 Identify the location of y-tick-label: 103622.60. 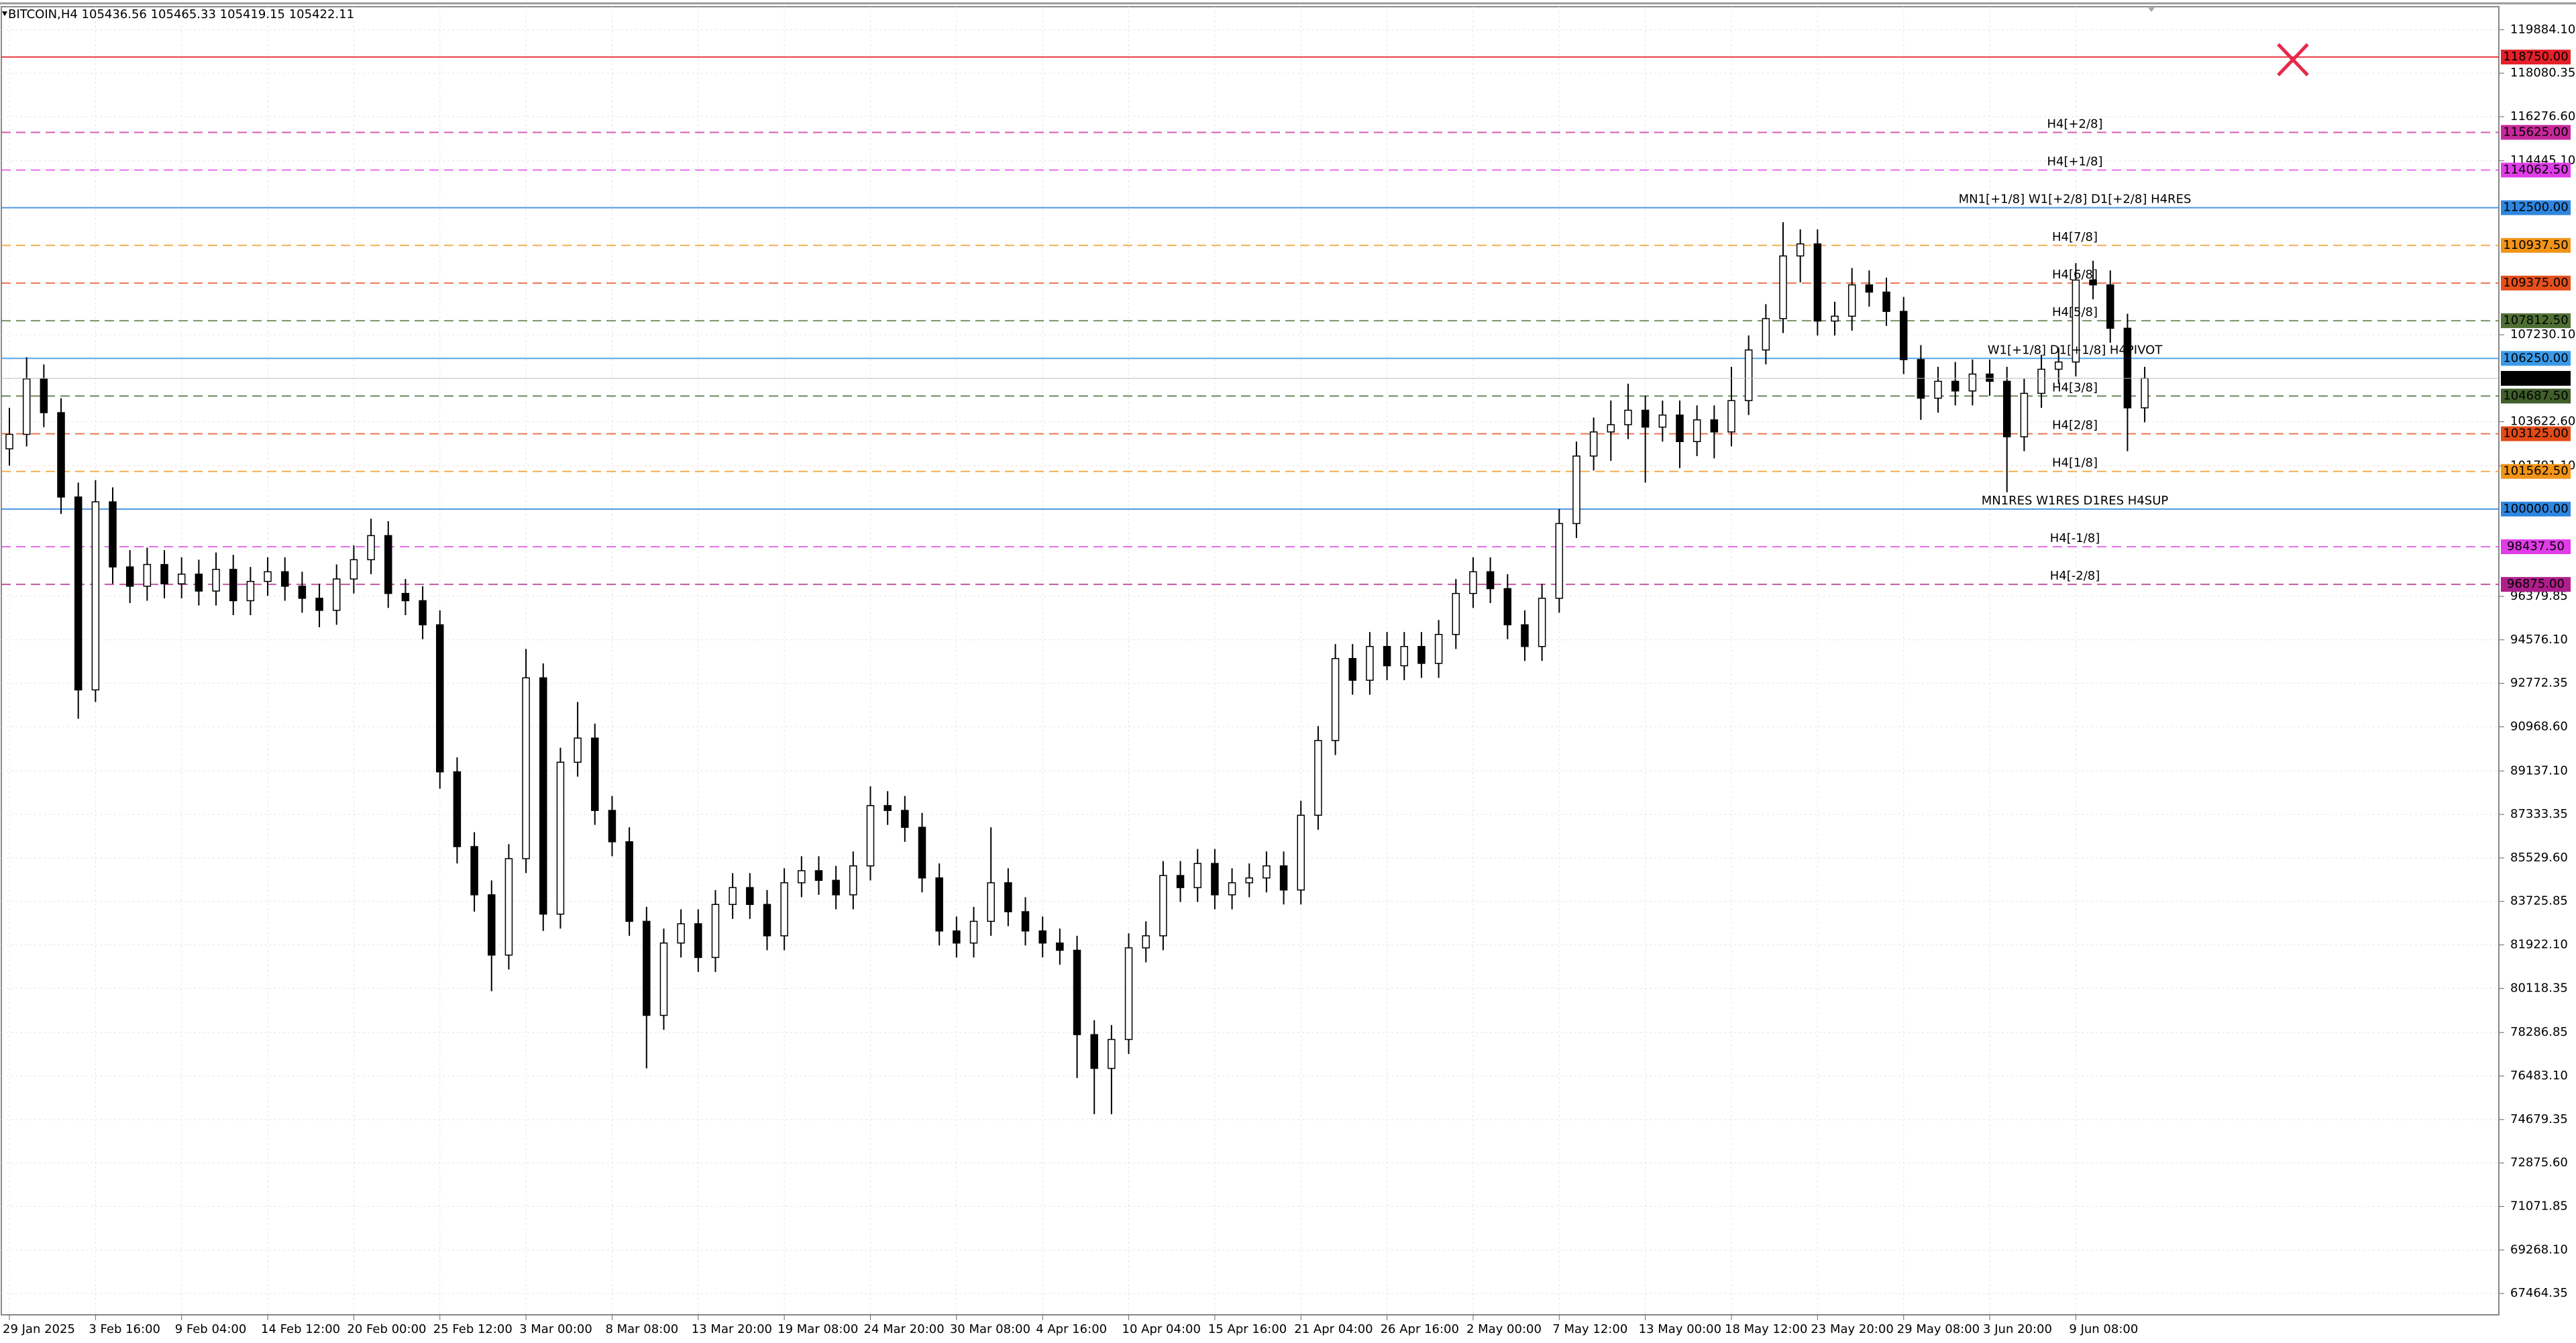
(2542, 422).